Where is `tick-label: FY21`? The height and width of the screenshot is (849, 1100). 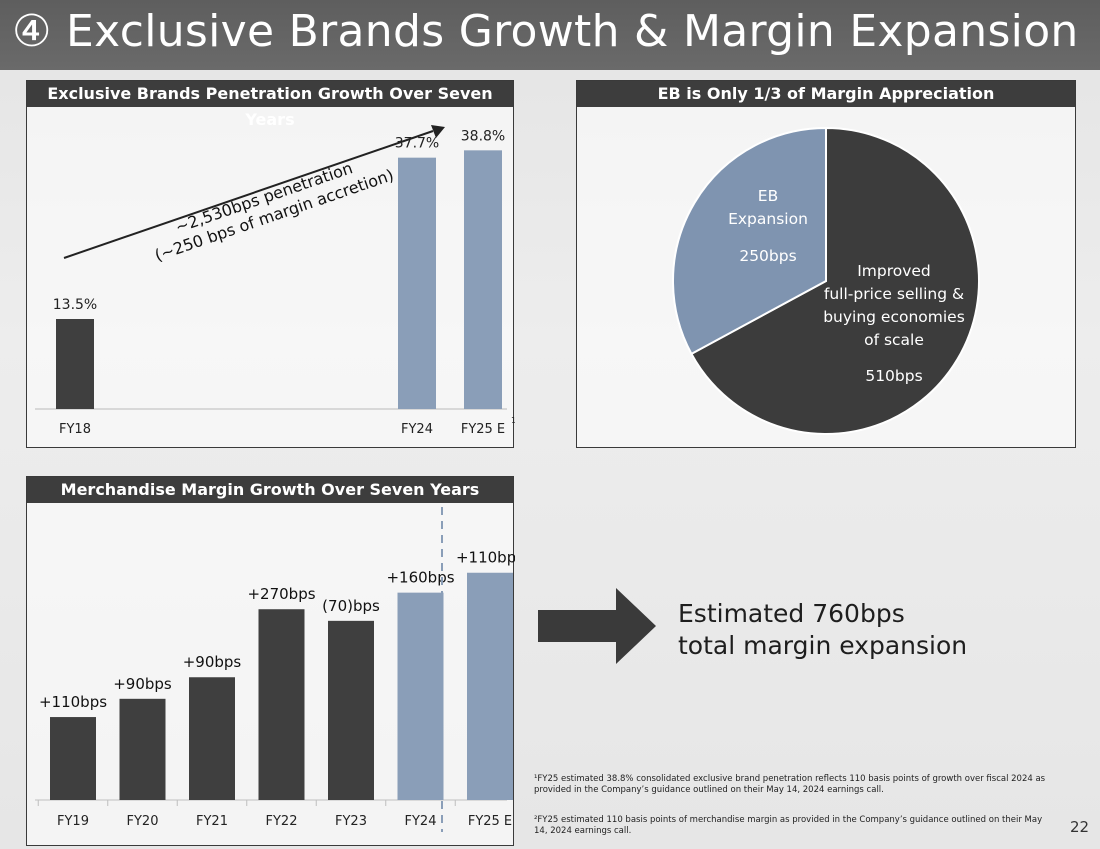 tick-label: FY21 is located at coordinates (212, 821).